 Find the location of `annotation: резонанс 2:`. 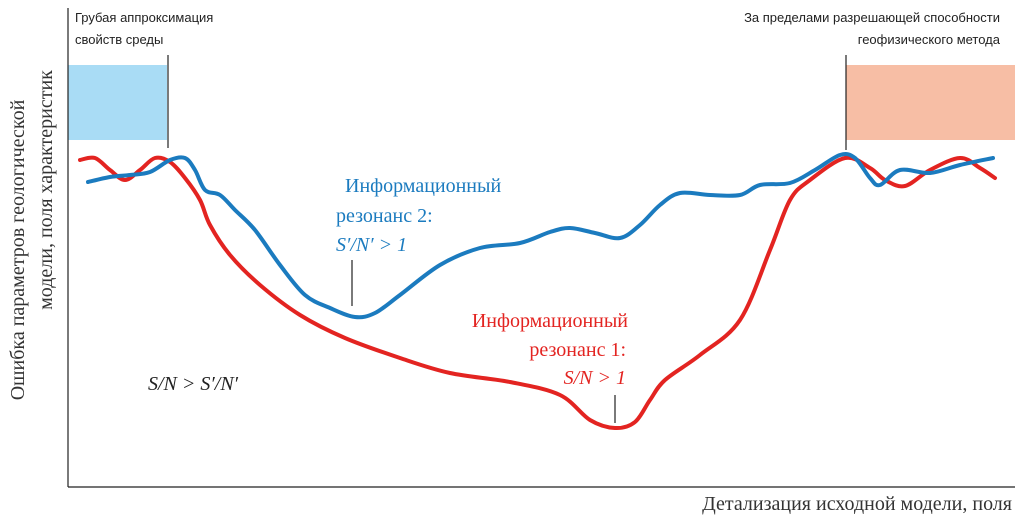

annotation: резонанс 2: is located at coordinates (384, 216).